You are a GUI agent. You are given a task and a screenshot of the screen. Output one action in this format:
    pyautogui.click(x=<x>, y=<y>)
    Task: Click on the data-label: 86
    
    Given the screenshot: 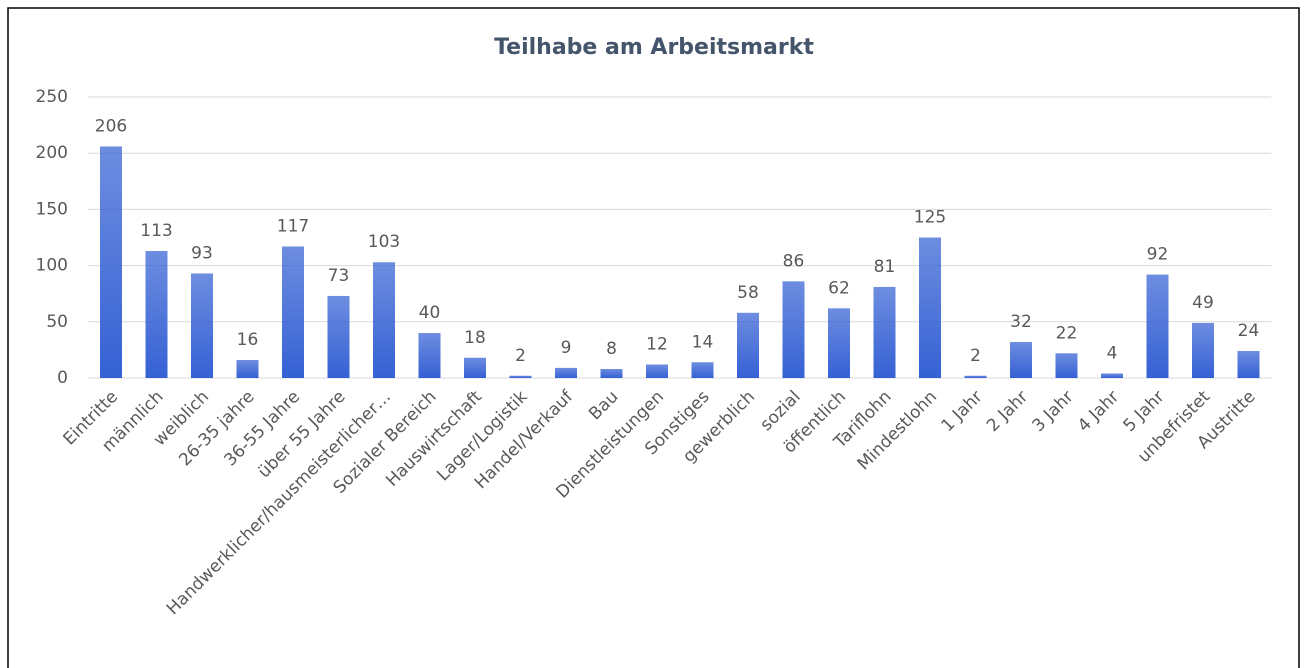 What is the action you would take?
    pyautogui.click(x=794, y=261)
    